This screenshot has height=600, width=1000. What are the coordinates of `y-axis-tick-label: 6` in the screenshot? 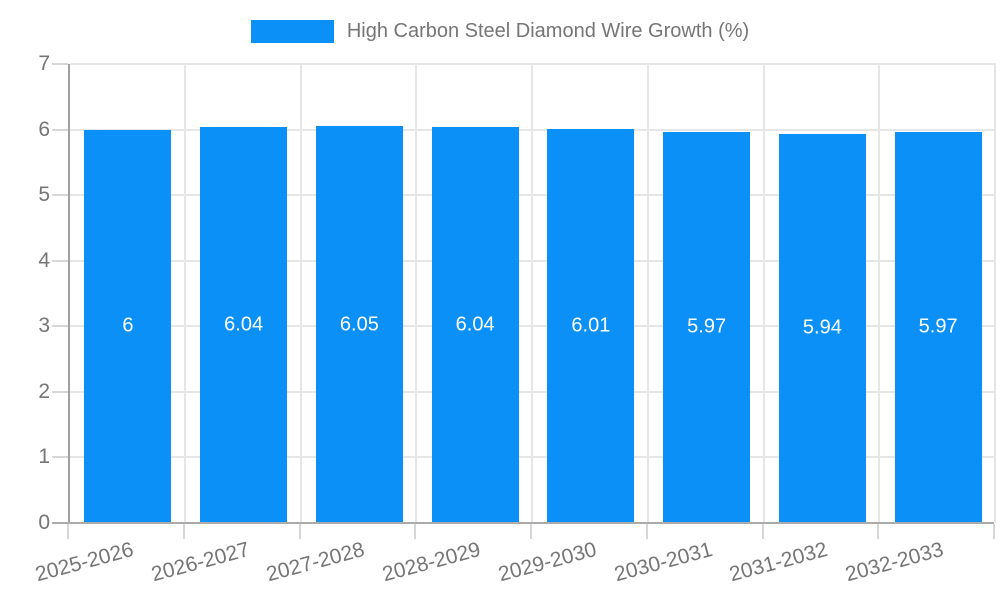 It's located at (44, 129).